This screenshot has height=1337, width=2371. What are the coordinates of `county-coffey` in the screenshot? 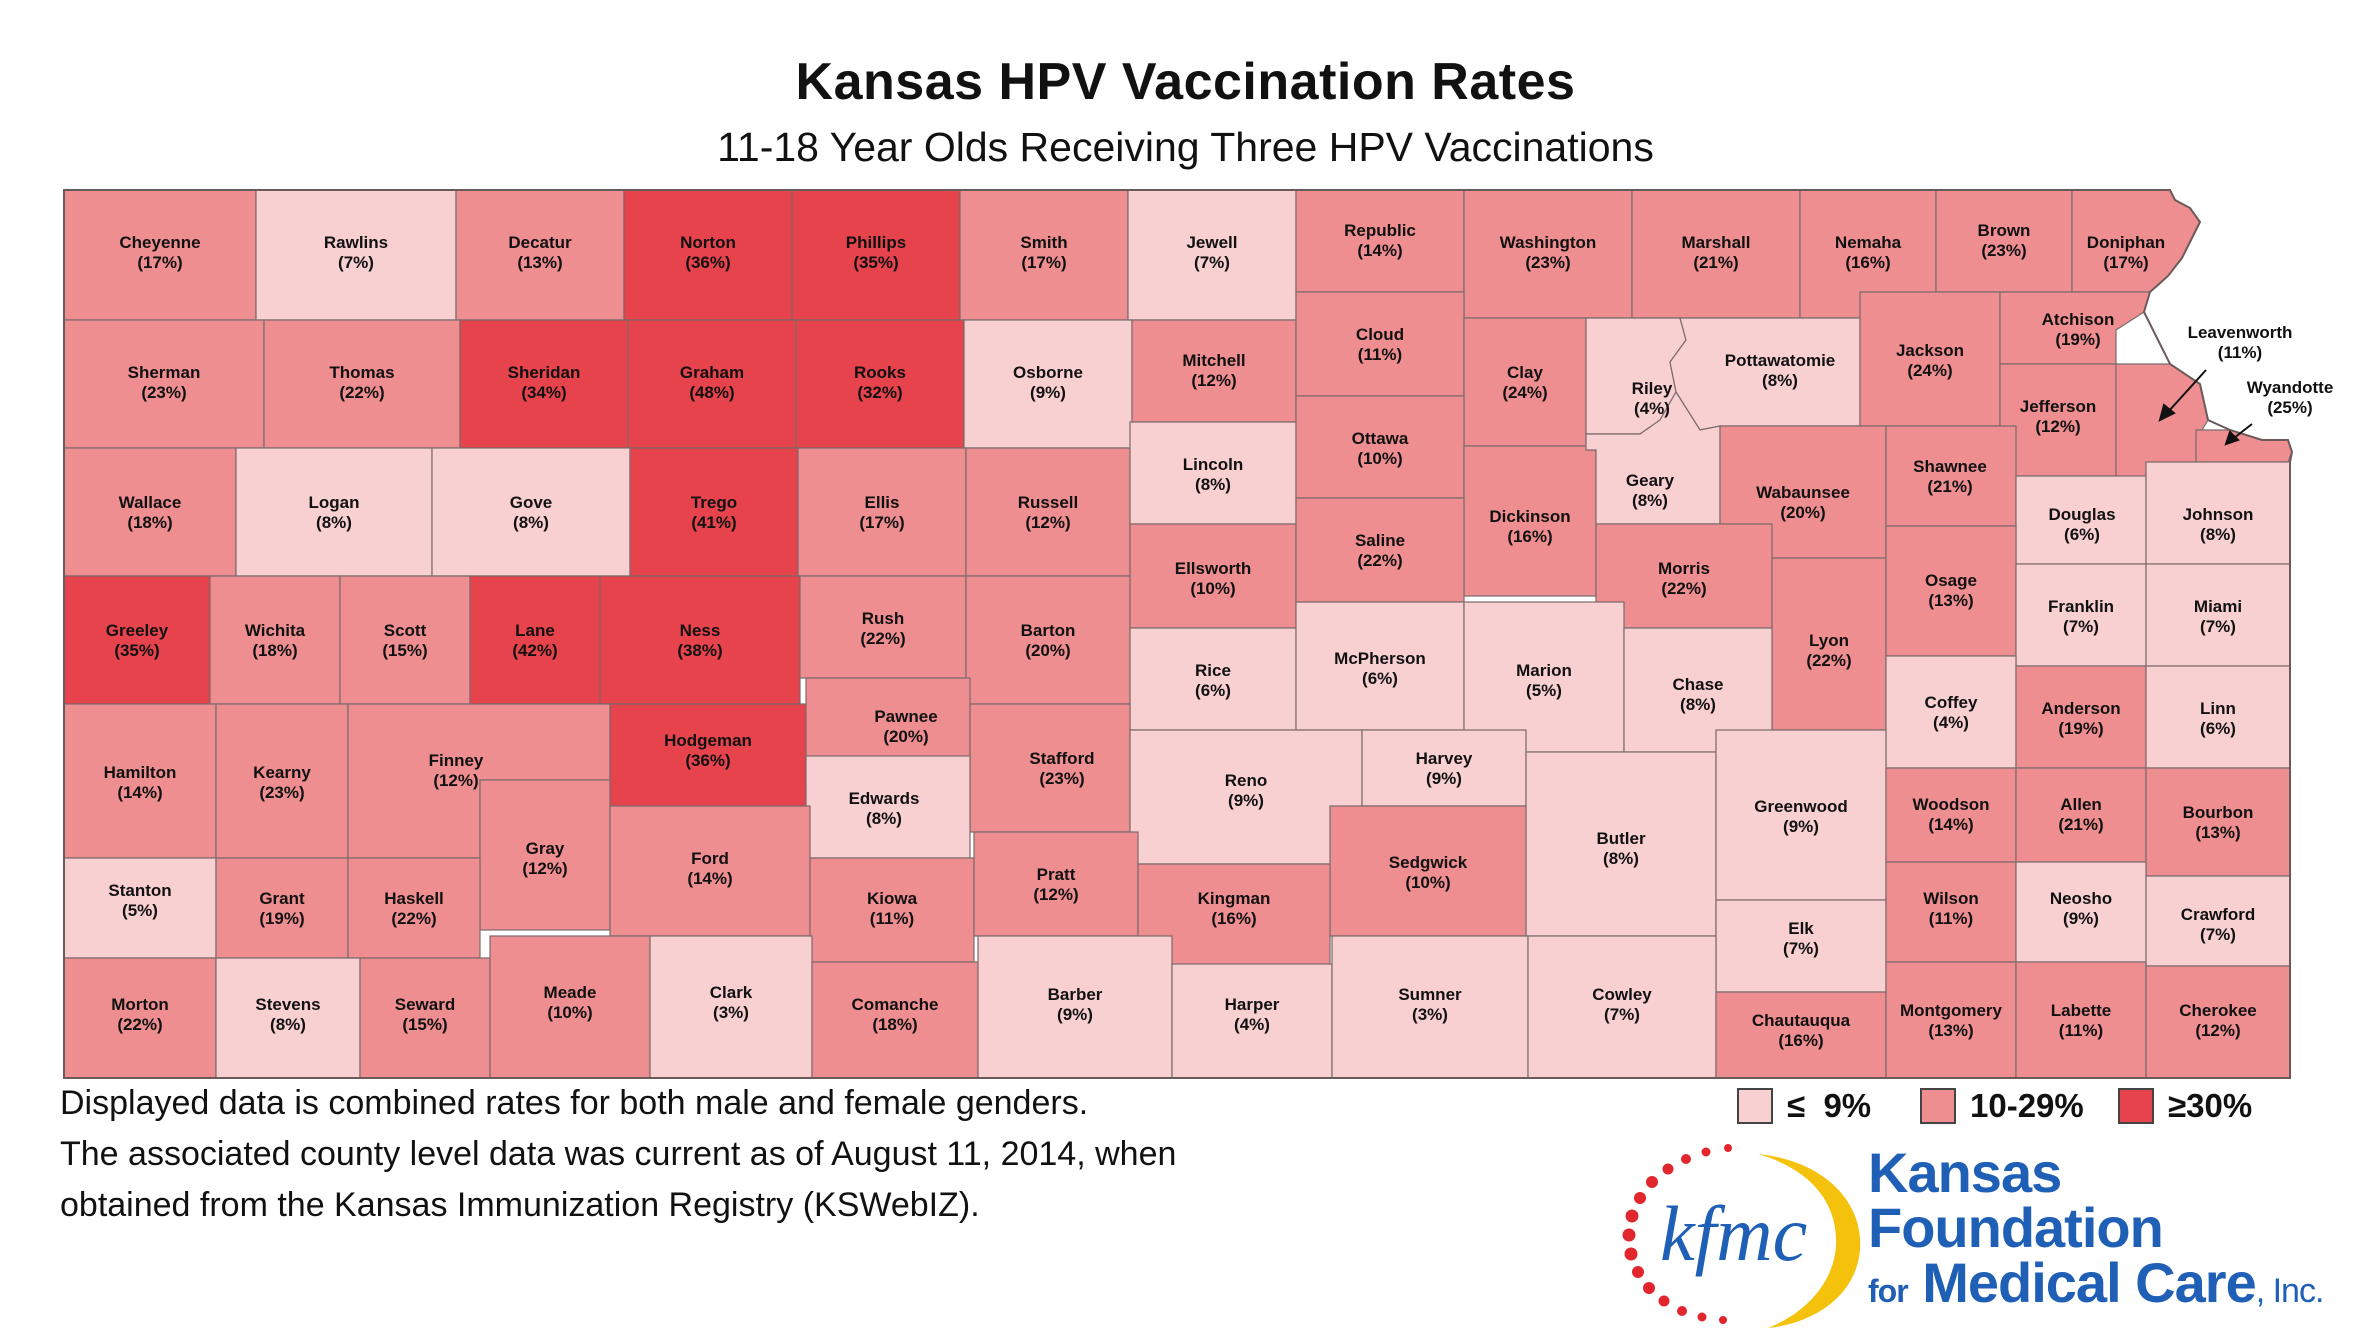 It's located at (1951, 712).